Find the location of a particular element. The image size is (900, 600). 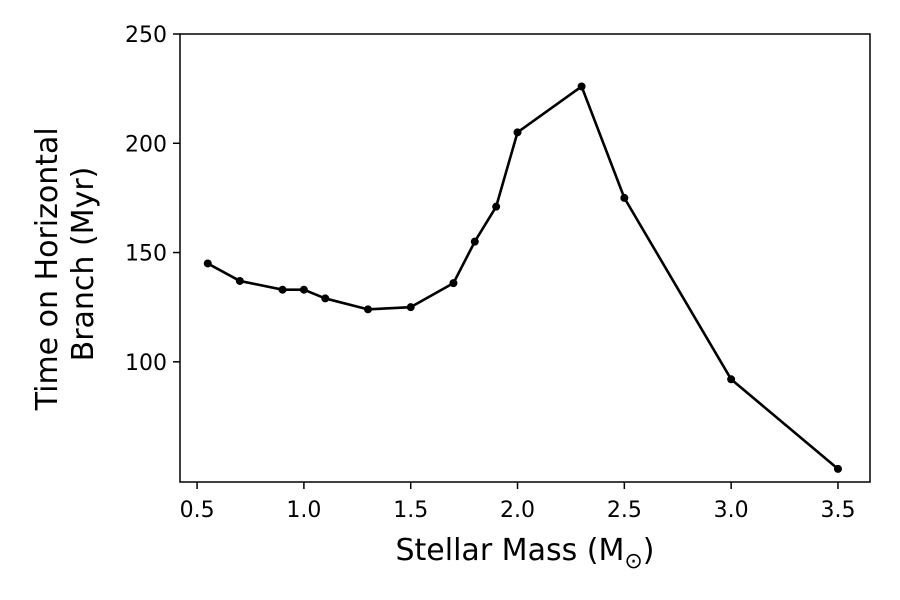

x-axis-title-main: Stellar Mass (M is located at coordinates (510, 550).